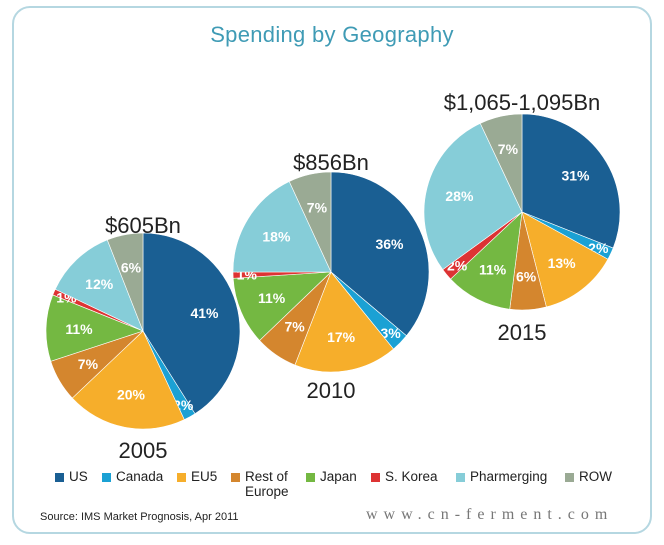 The image size is (664, 545). I want to click on legend-item-rest-of-europe: Rest of Europe, so click(263, 484).